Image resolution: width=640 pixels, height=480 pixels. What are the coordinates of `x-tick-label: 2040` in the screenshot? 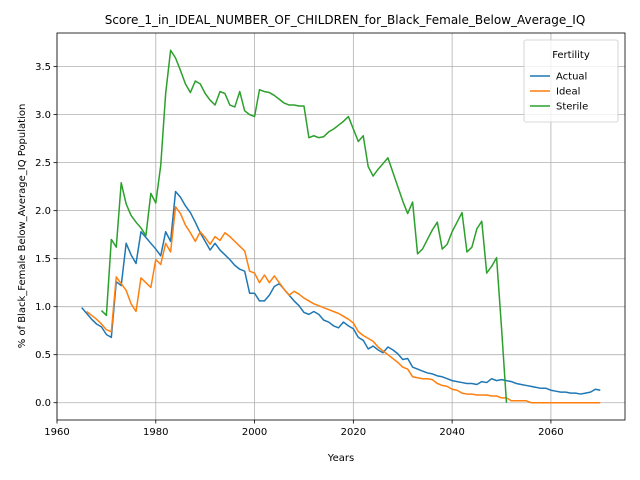 It's located at (451, 432).